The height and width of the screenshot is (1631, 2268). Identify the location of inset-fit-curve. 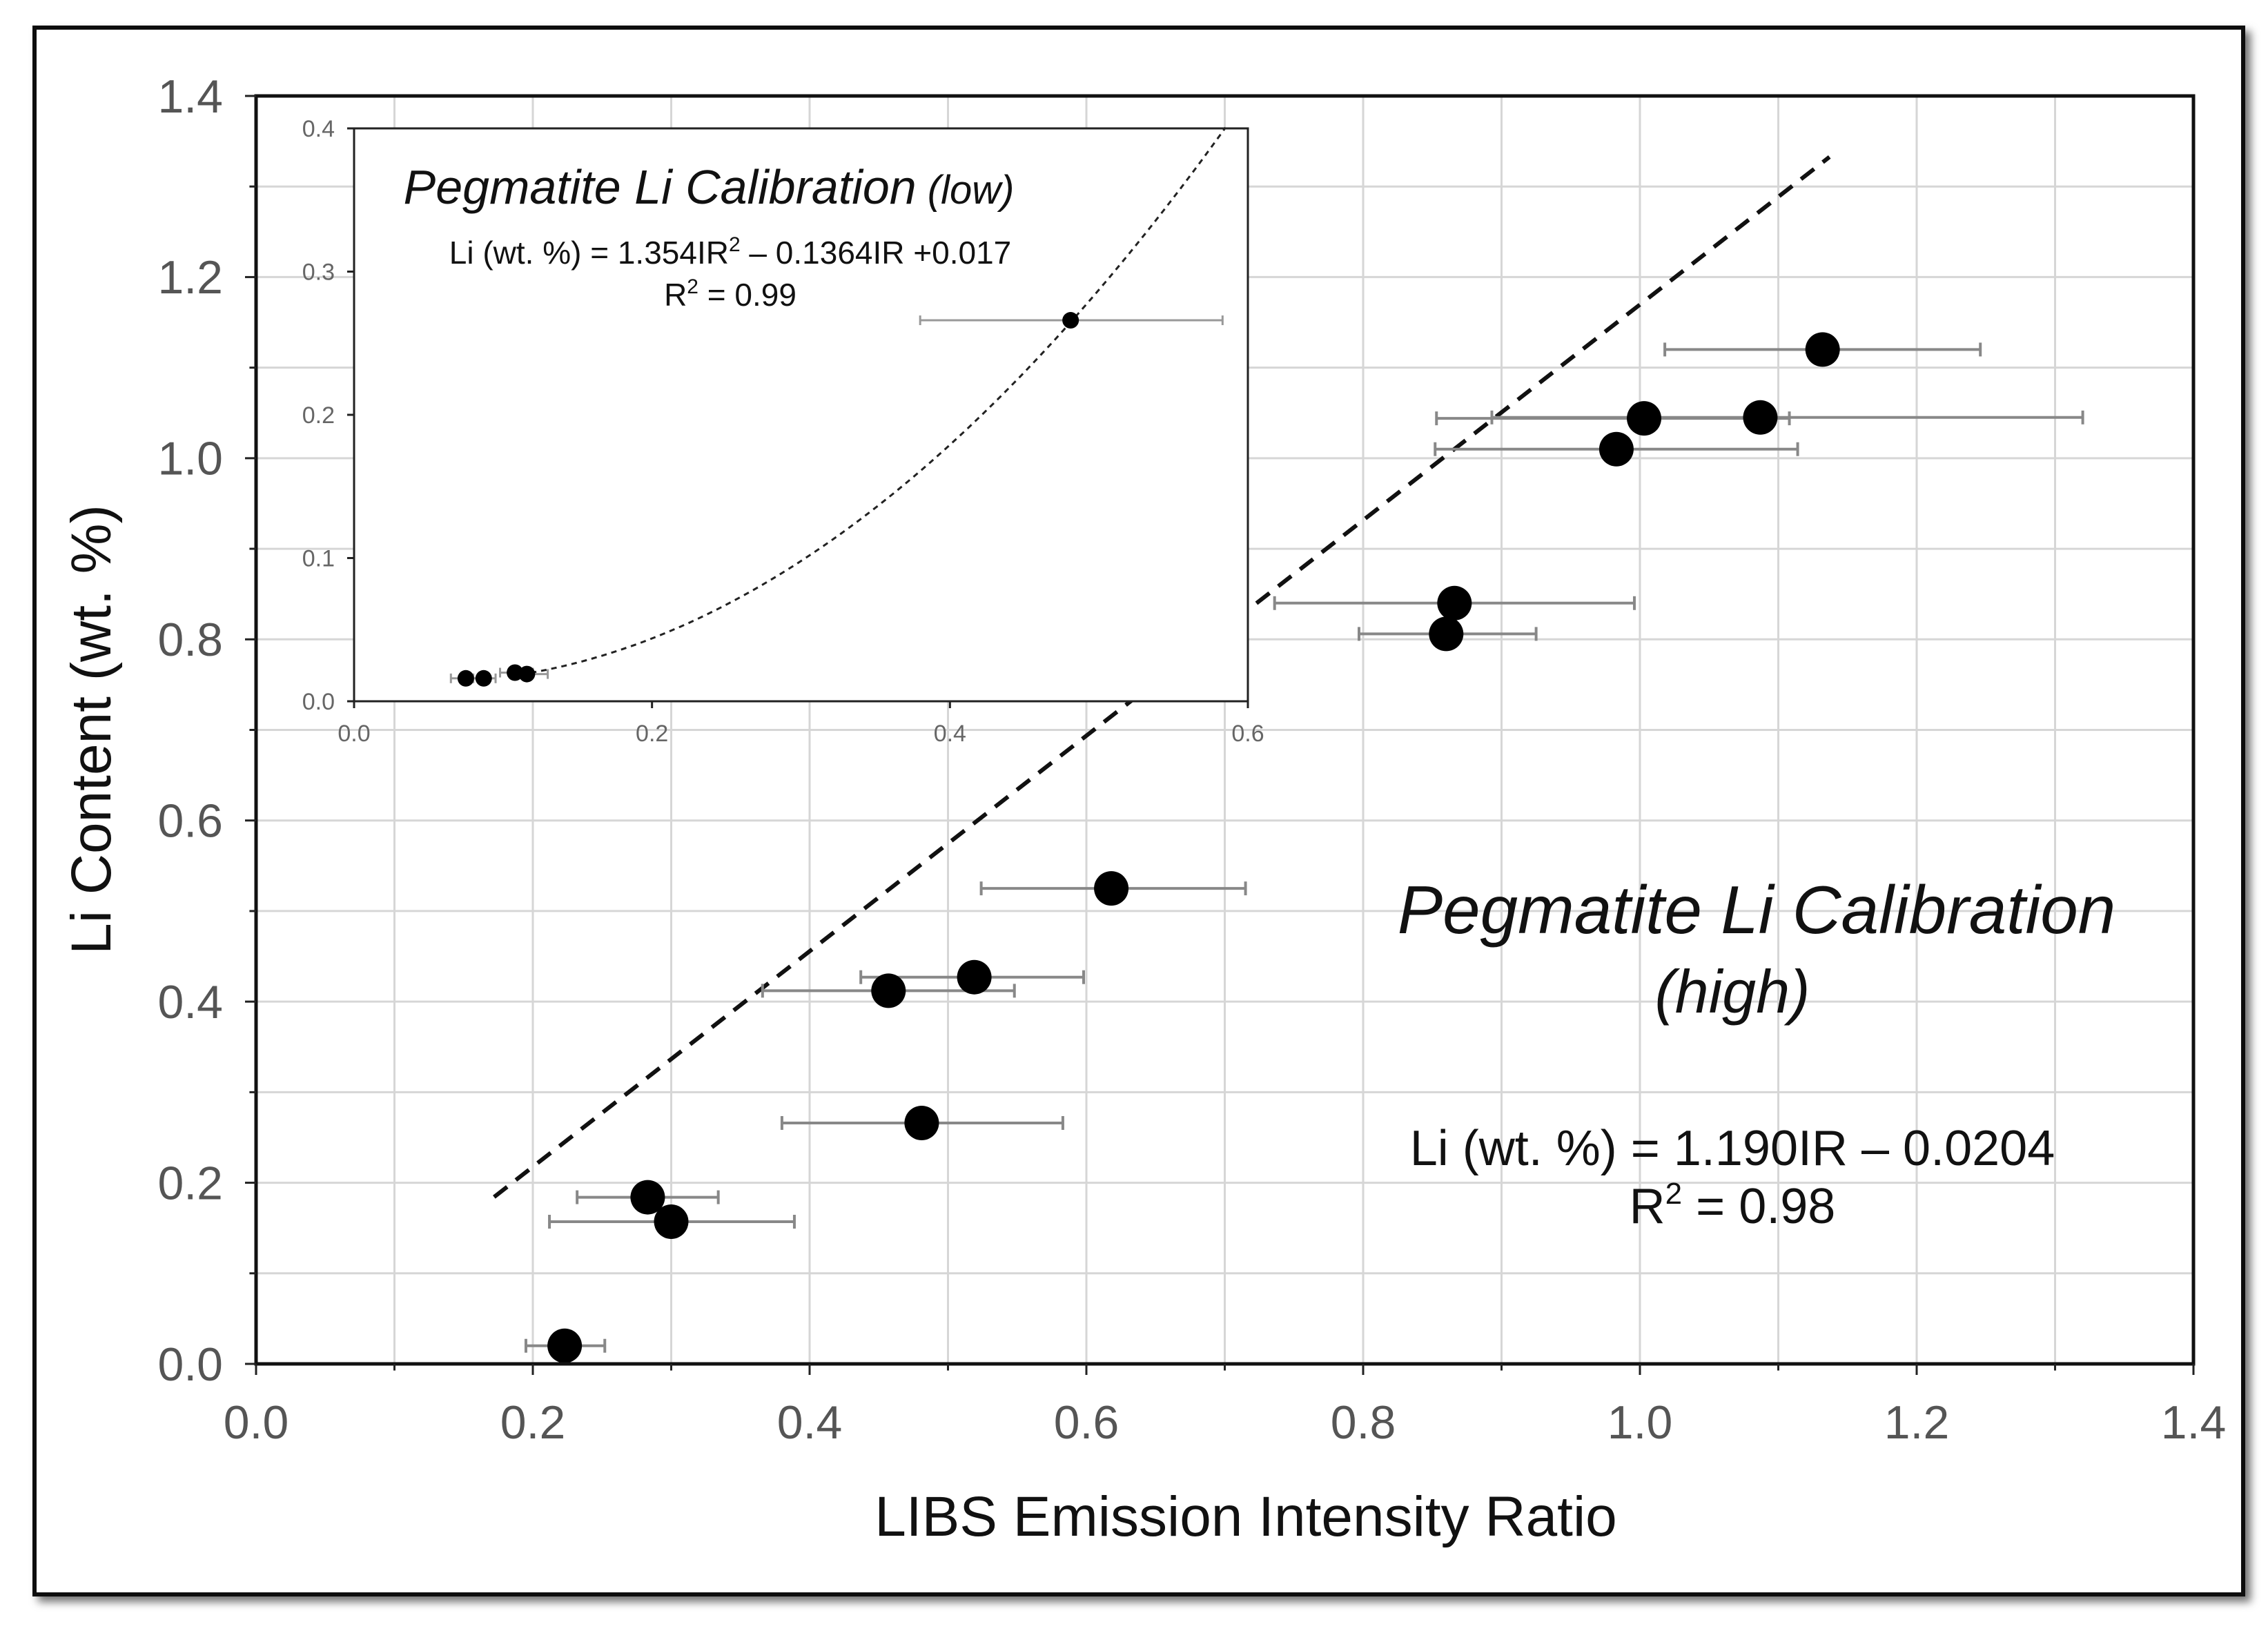
(868, 401).